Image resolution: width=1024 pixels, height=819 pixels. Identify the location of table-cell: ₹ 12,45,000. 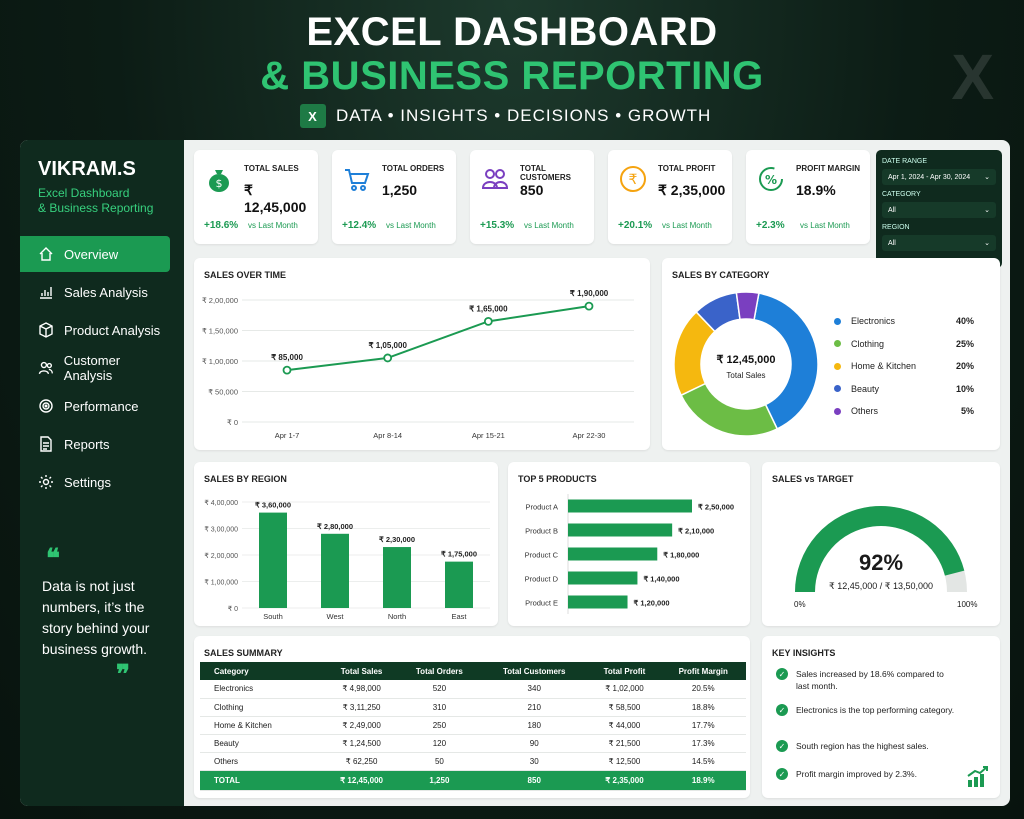
(361, 780).